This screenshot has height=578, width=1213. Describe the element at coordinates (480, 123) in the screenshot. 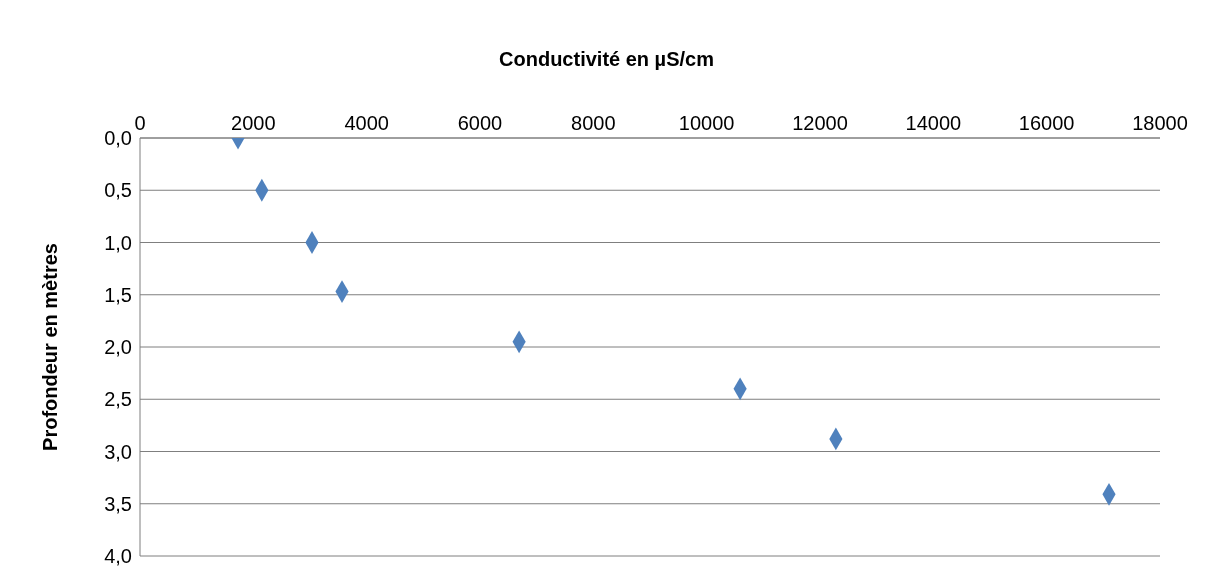

I see `x-tick-label: 6000` at that location.